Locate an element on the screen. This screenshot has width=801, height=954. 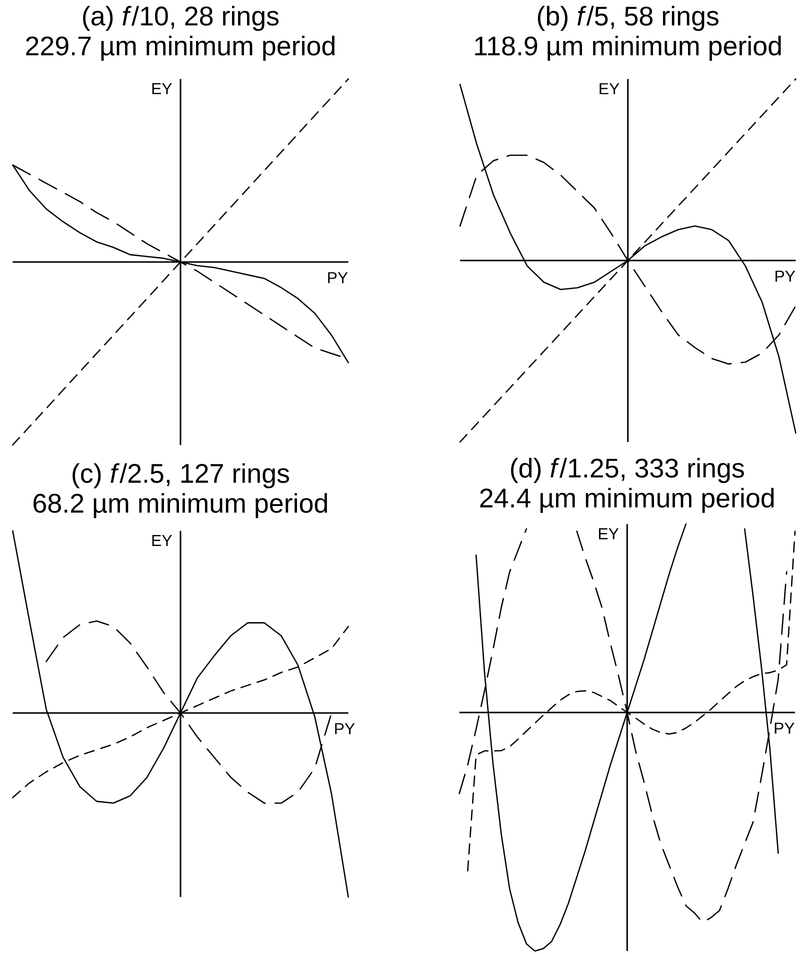
chart-subtitle: 118.9 µm minimum period is located at coordinates (628, 48).